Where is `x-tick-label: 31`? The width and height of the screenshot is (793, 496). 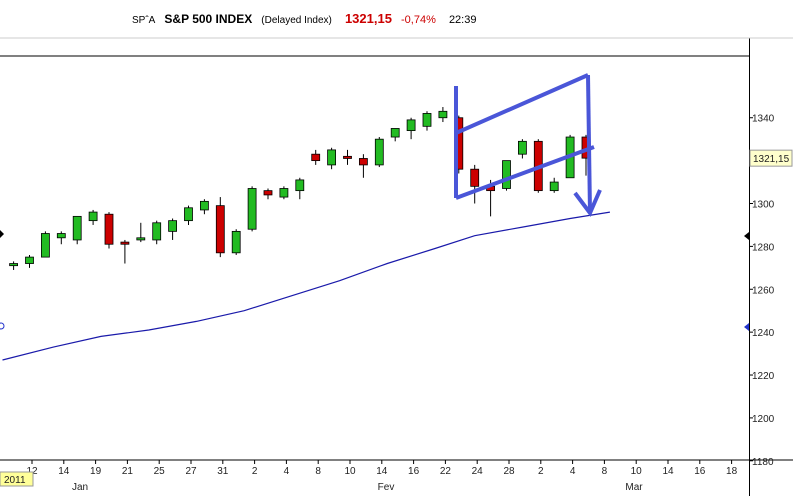 x-tick-label: 31 is located at coordinates (223, 471).